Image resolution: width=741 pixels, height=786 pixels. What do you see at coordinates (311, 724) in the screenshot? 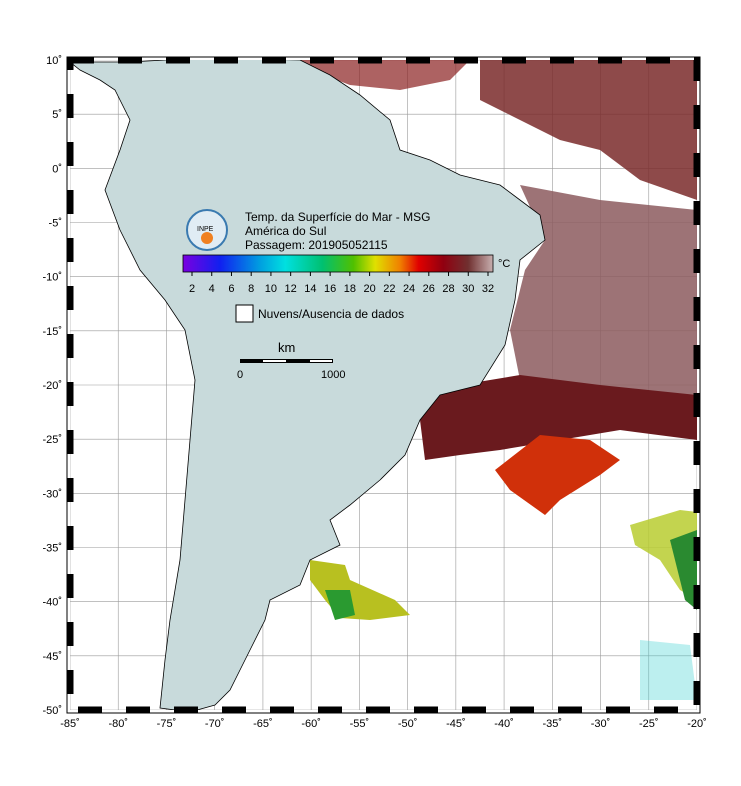
I see `lon-tick-label: -60˚` at bounding box center [311, 724].